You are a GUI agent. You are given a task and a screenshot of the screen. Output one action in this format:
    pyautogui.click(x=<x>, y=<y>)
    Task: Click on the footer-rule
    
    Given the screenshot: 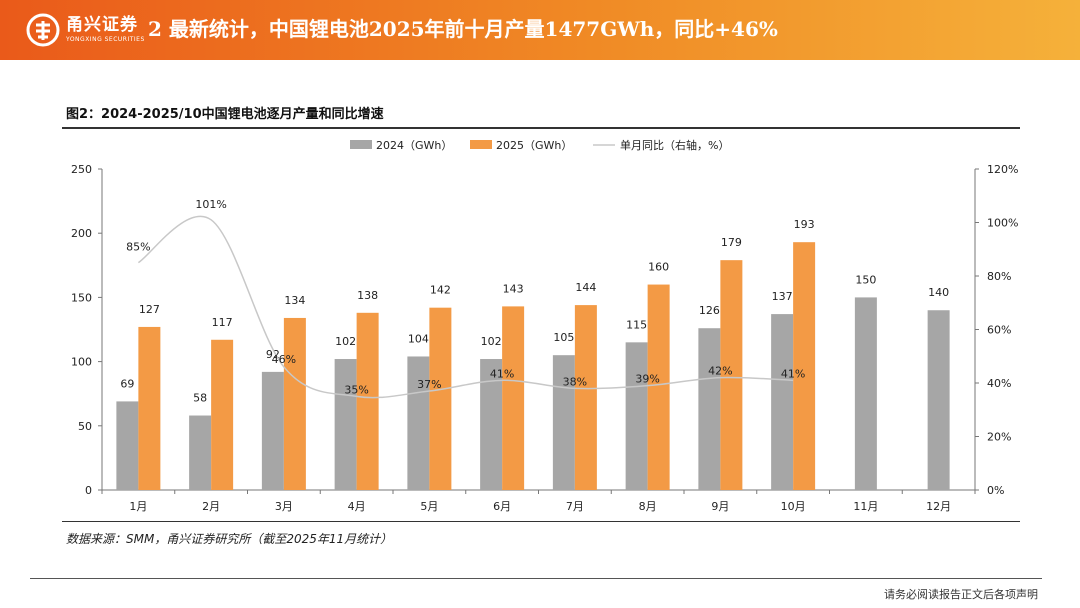 What is the action you would take?
    pyautogui.click(x=536, y=578)
    